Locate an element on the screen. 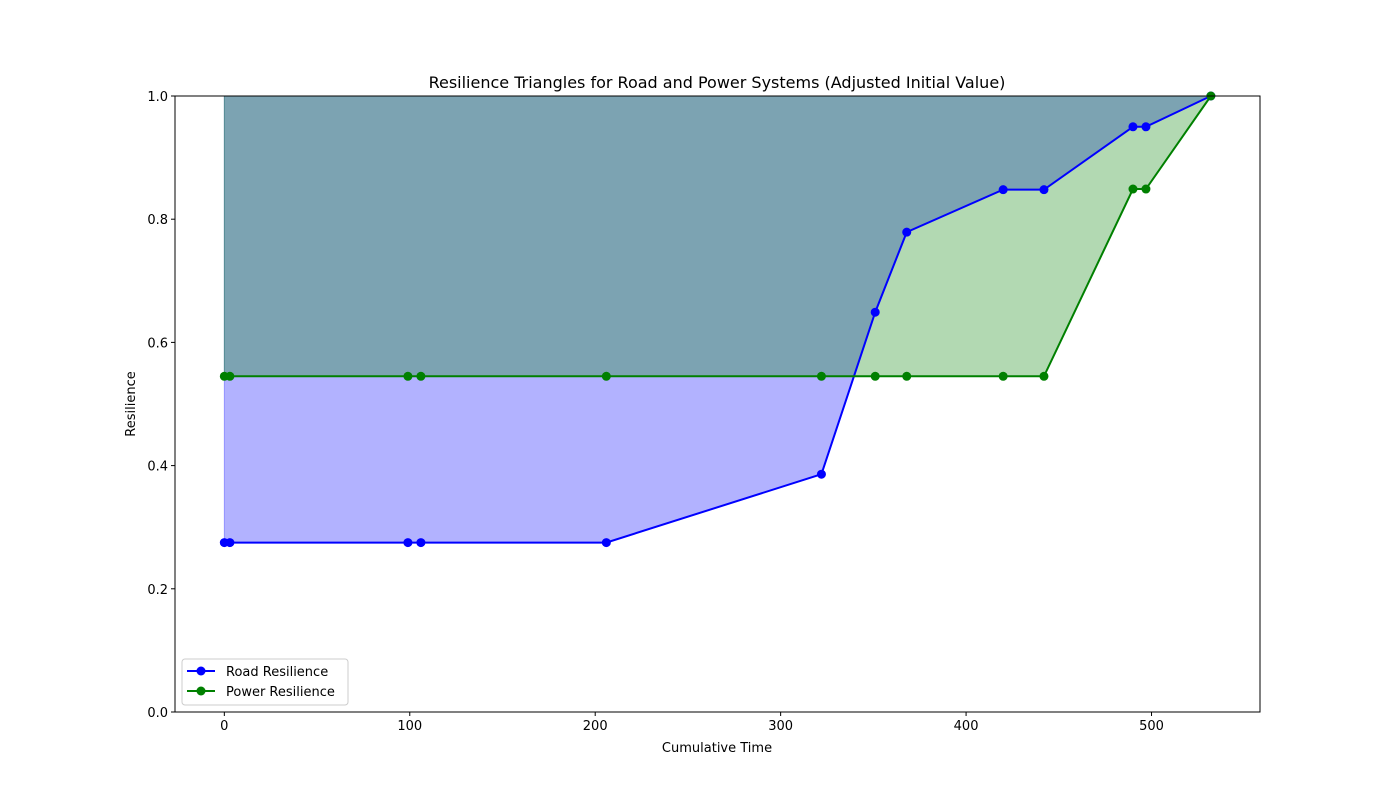 The width and height of the screenshot is (1400, 800). legend-power-marker is located at coordinates (201, 691).